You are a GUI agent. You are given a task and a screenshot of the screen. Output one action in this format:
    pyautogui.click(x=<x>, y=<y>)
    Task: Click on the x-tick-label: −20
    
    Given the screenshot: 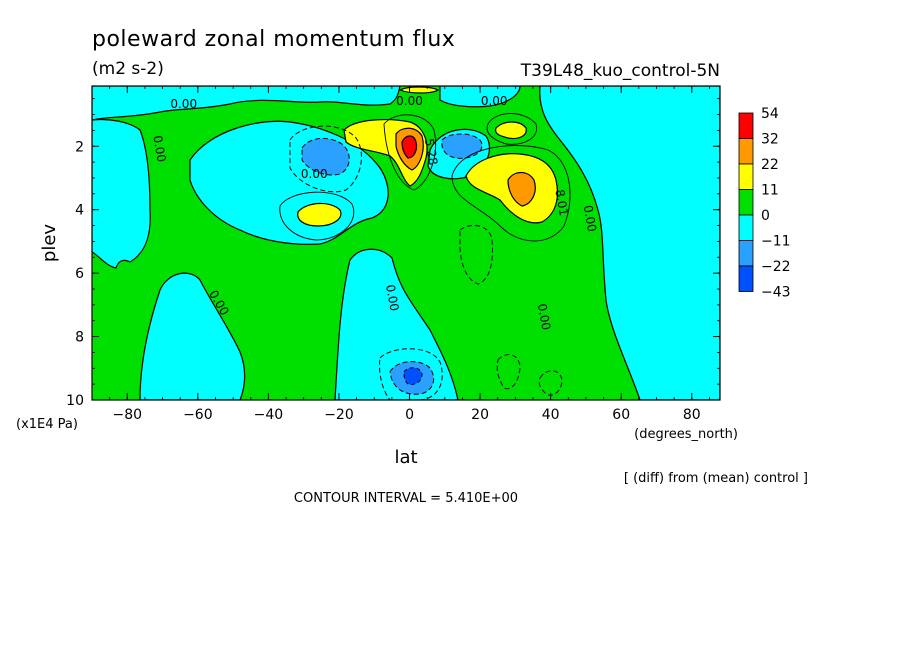 What is the action you would take?
    pyautogui.click(x=339, y=415)
    